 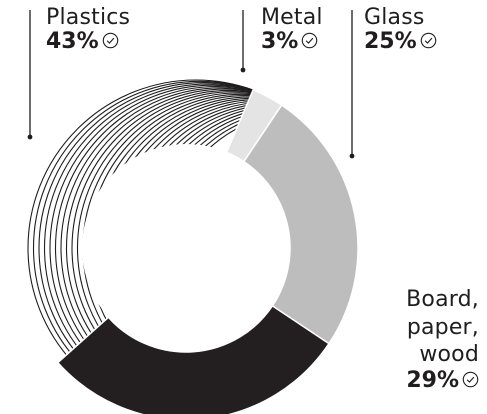 I want to click on slice-value-glass: 25%, so click(x=390, y=42).